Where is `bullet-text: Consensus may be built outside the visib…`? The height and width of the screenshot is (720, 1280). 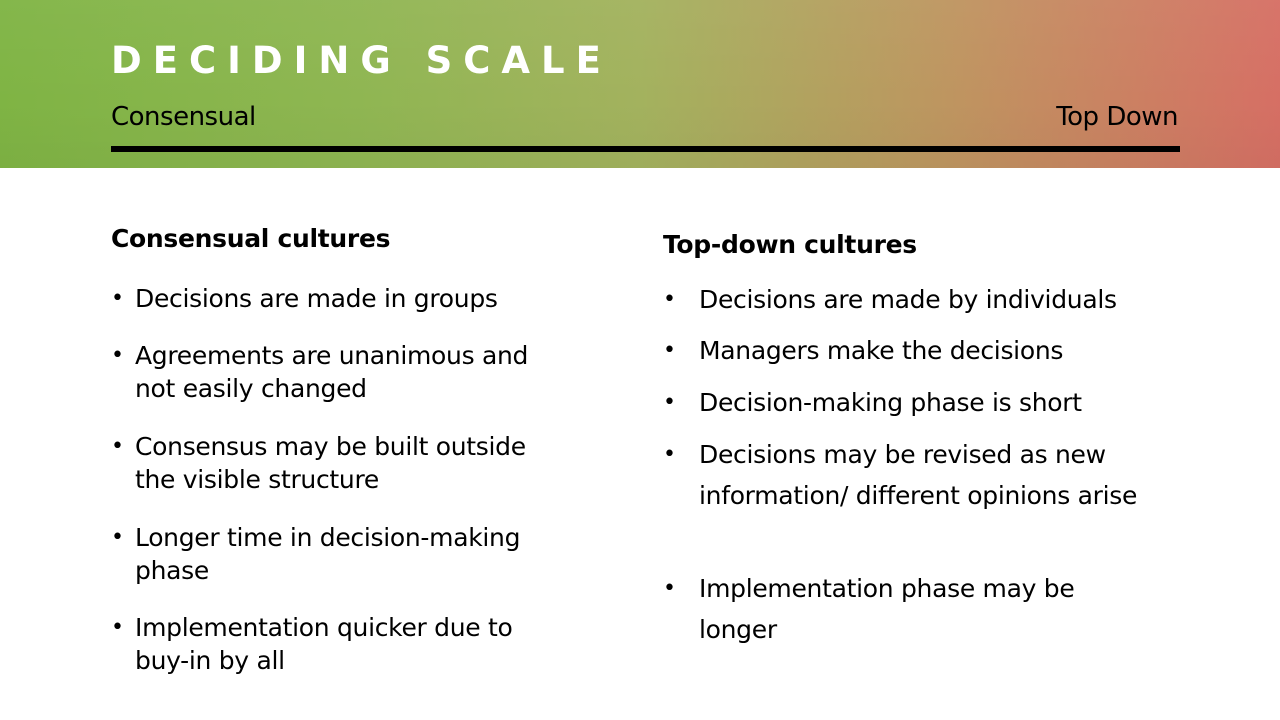
bullet-text: Consensus may be built outside the visib… is located at coordinates (330, 463).